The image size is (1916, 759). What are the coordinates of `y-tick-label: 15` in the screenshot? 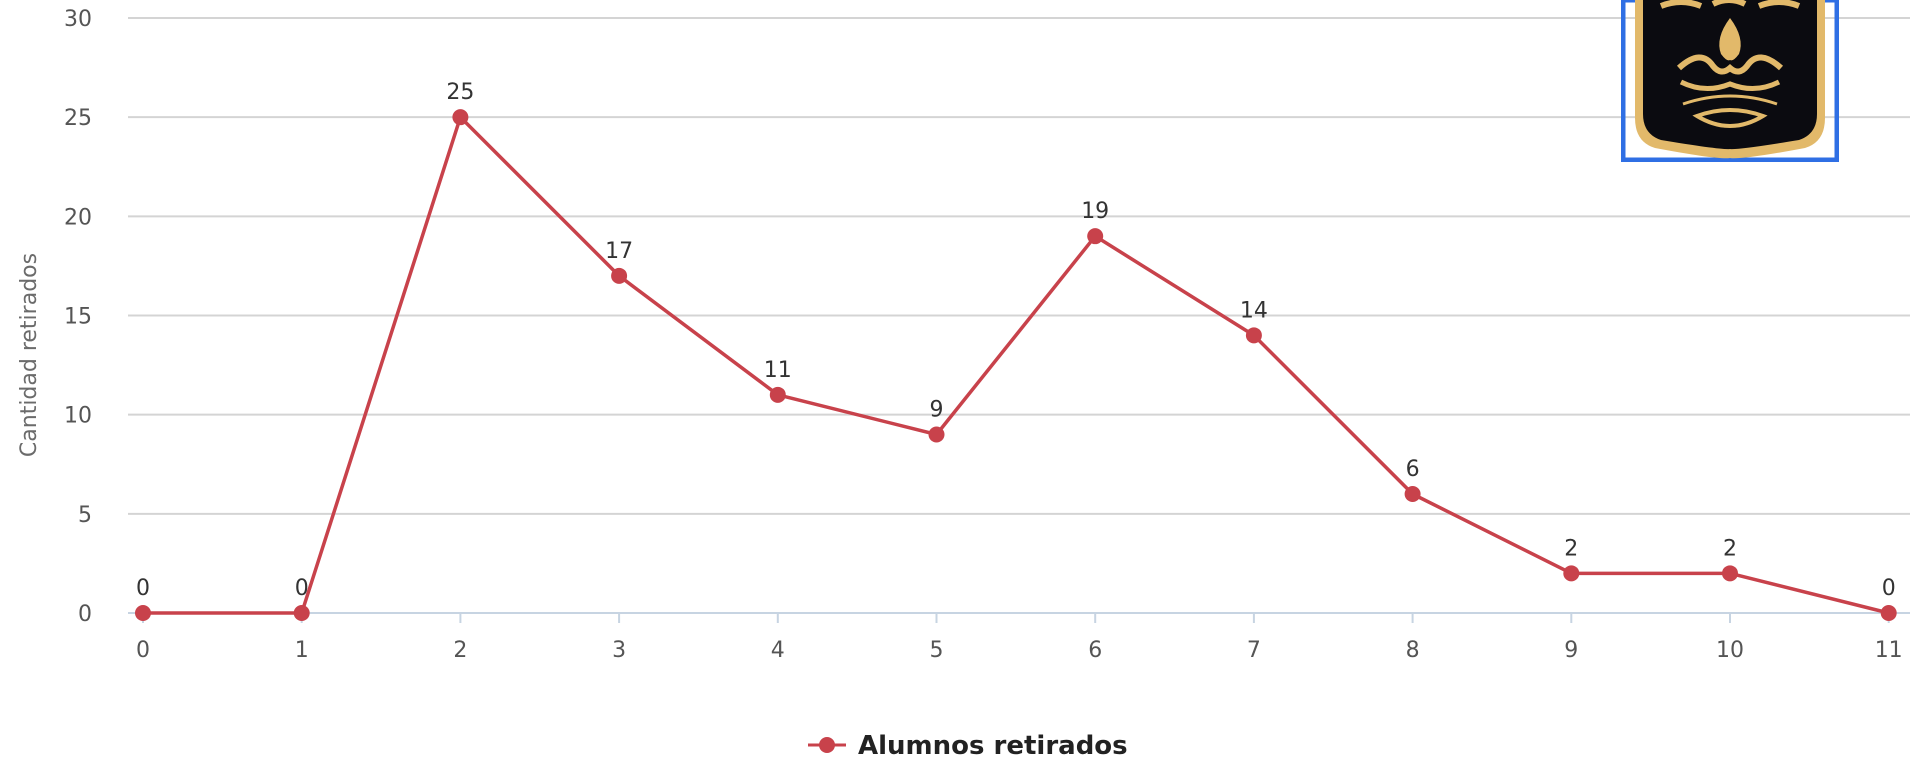 It's located at (78, 317).